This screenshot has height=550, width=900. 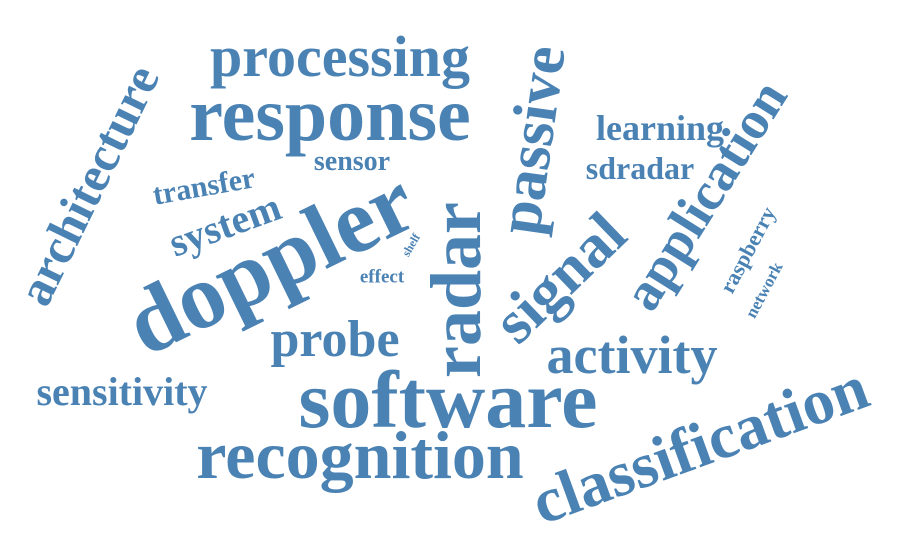 I want to click on word-effect: effect, so click(x=382, y=277).